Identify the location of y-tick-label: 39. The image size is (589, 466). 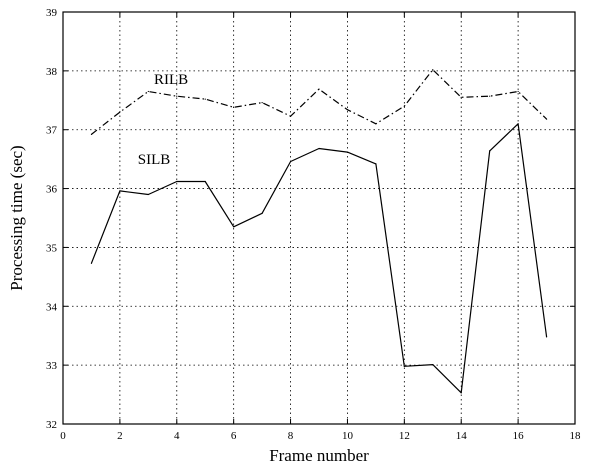
(52, 13).